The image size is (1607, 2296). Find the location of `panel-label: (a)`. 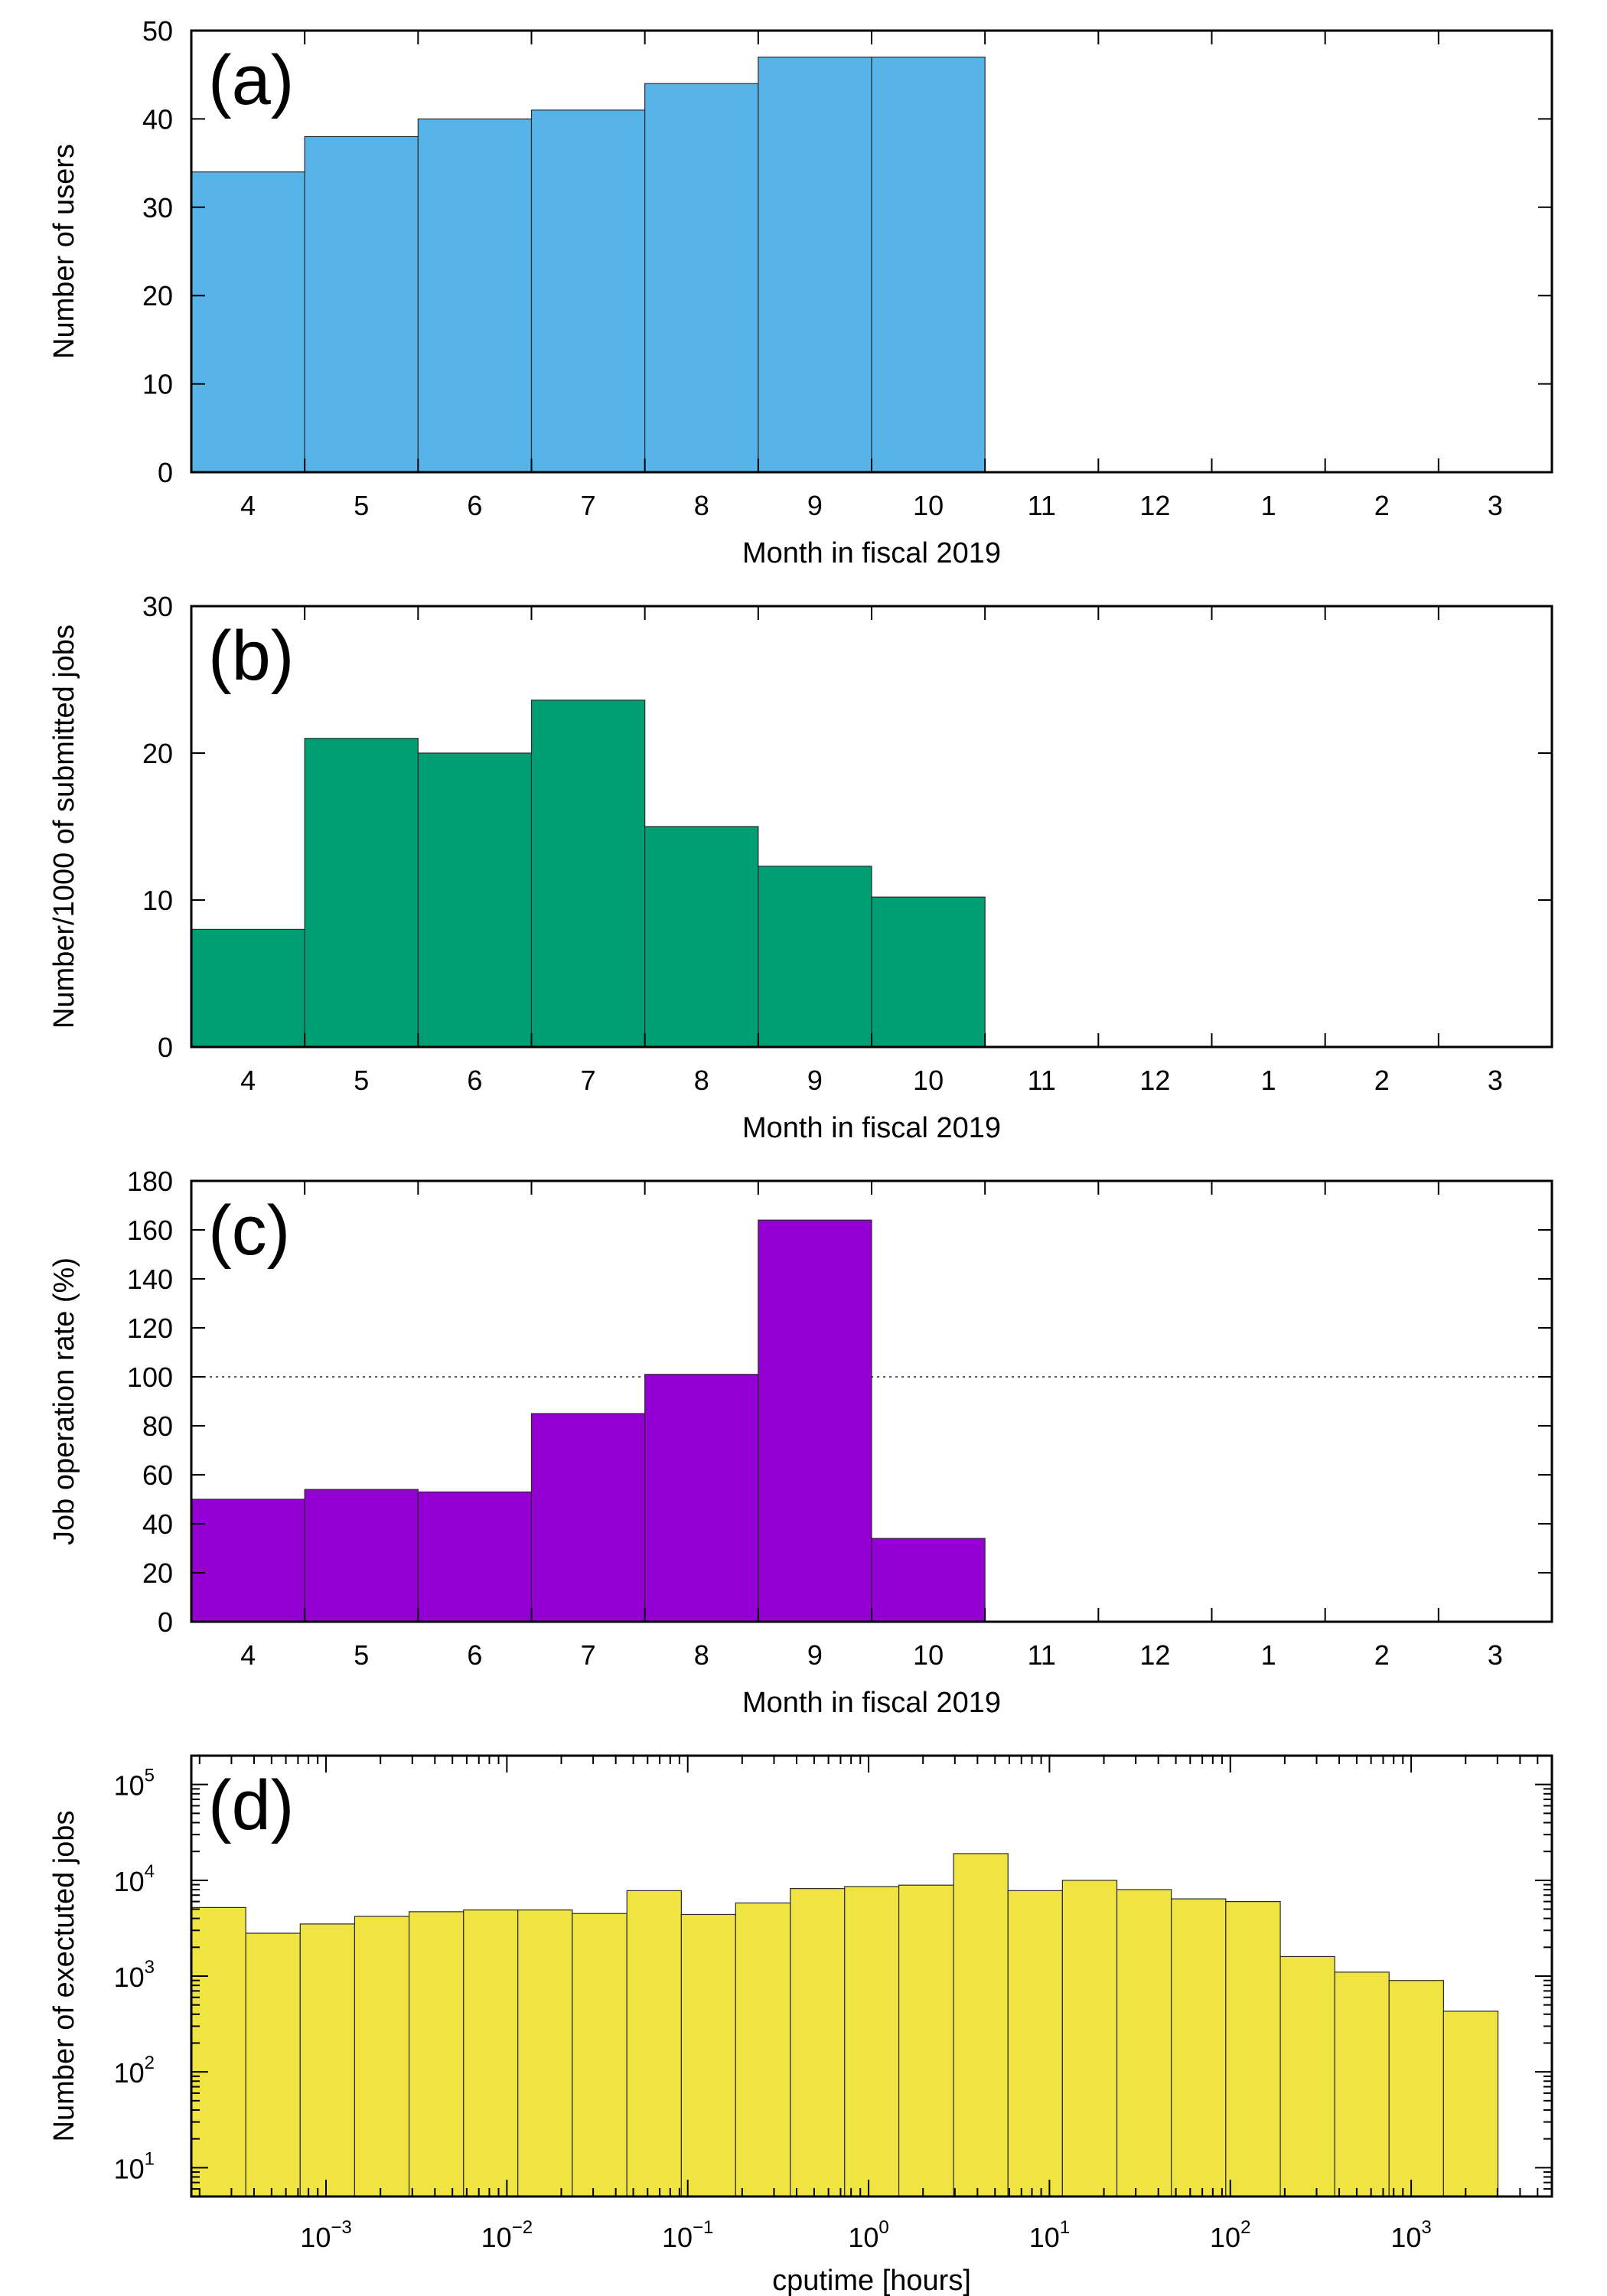

panel-label: (a) is located at coordinates (251, 80).